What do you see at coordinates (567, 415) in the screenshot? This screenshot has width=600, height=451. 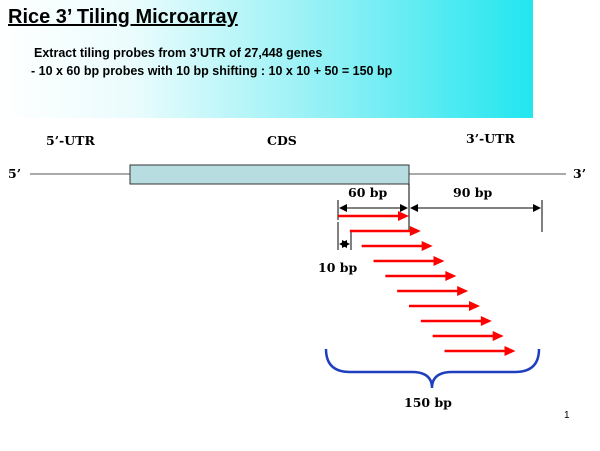 I see `page-number: 1` at bounding box center [567, 415].